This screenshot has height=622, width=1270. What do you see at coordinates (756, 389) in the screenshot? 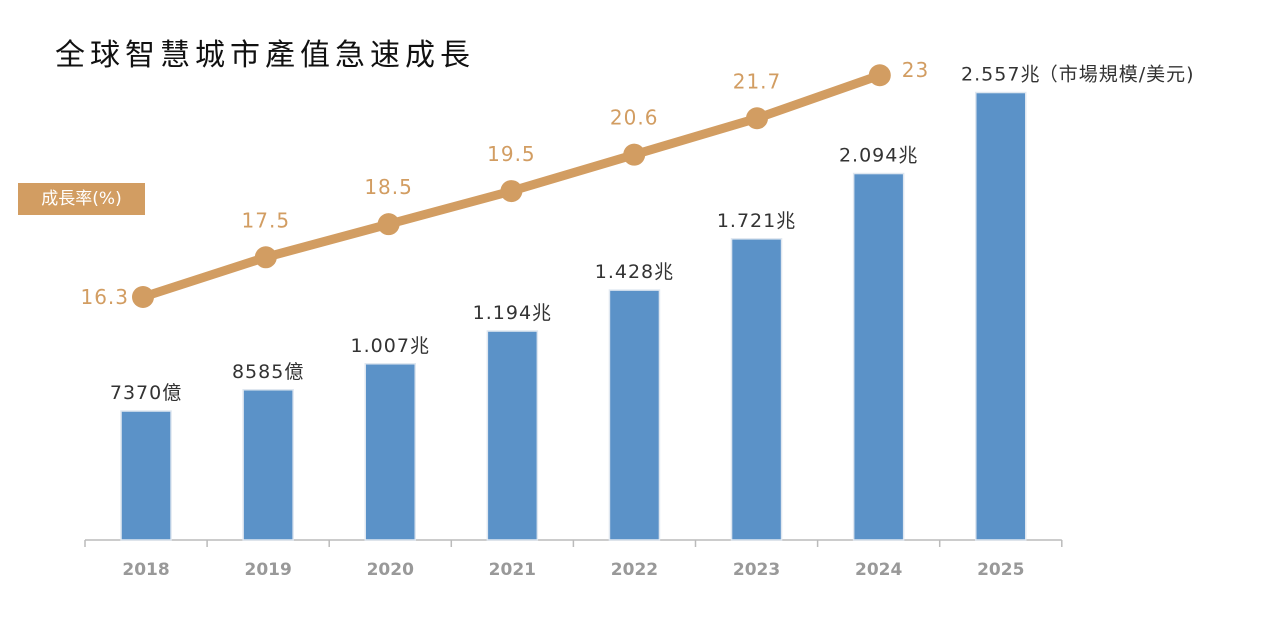
I see `bar-2023` at bounding box center [756, 389].